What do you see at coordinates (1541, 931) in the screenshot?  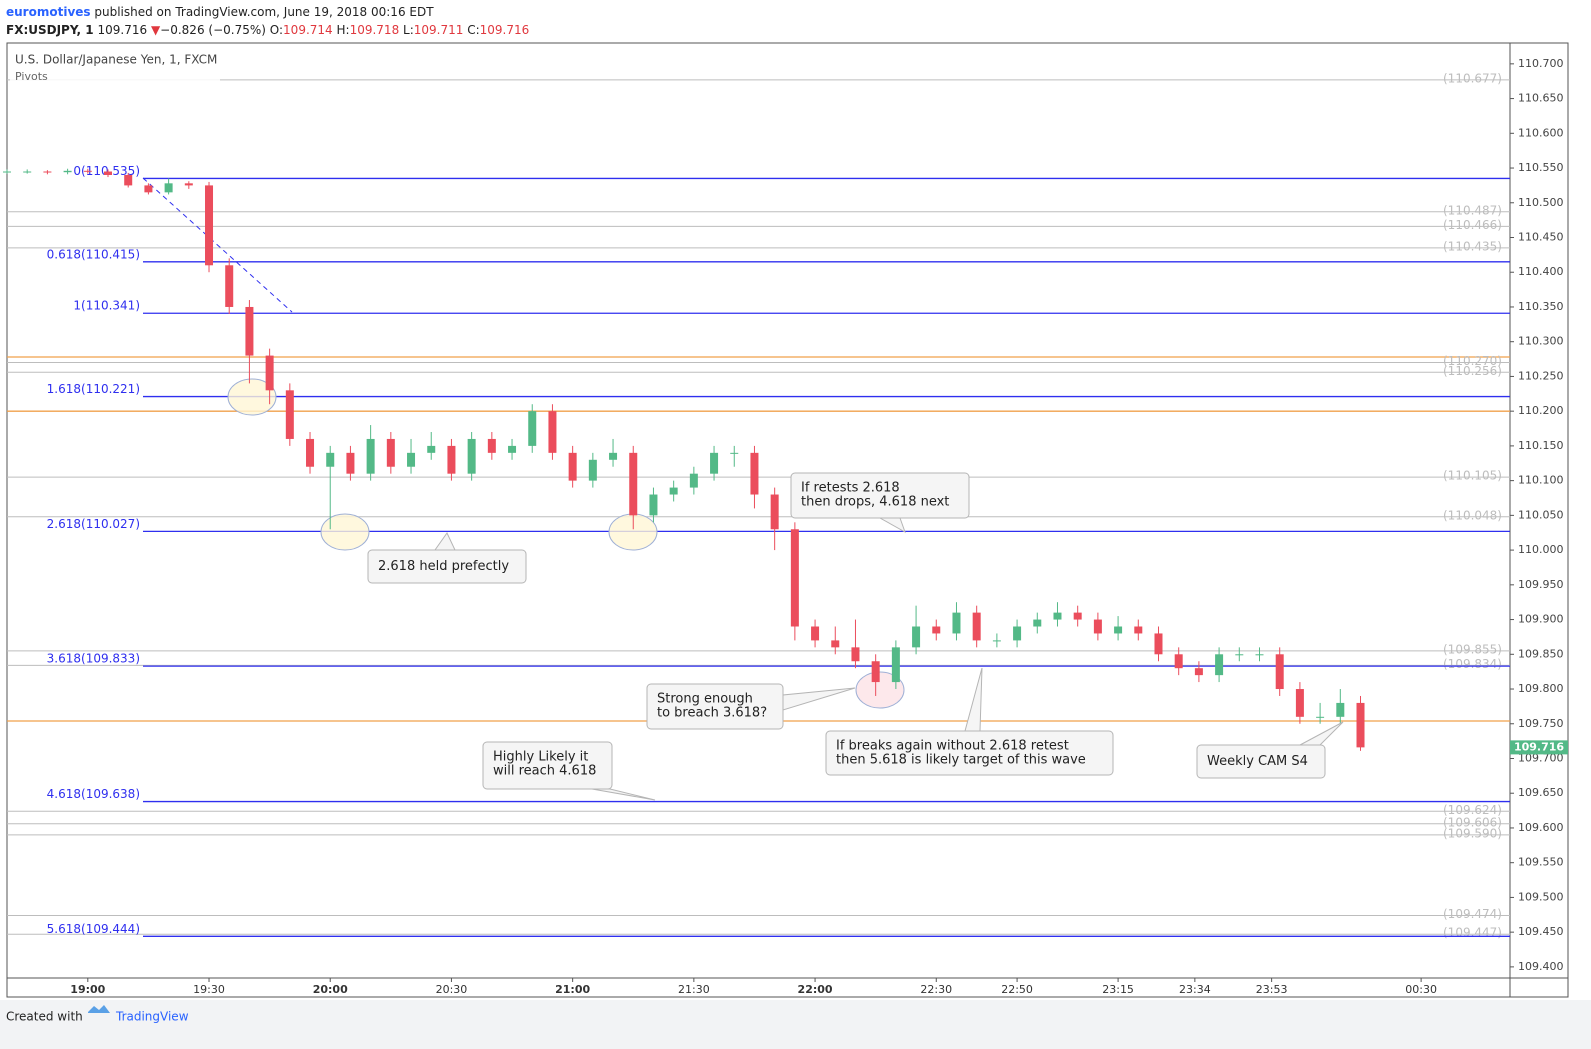 I see `y-tick-label: 109.450` at bounding box center [1541, 931].